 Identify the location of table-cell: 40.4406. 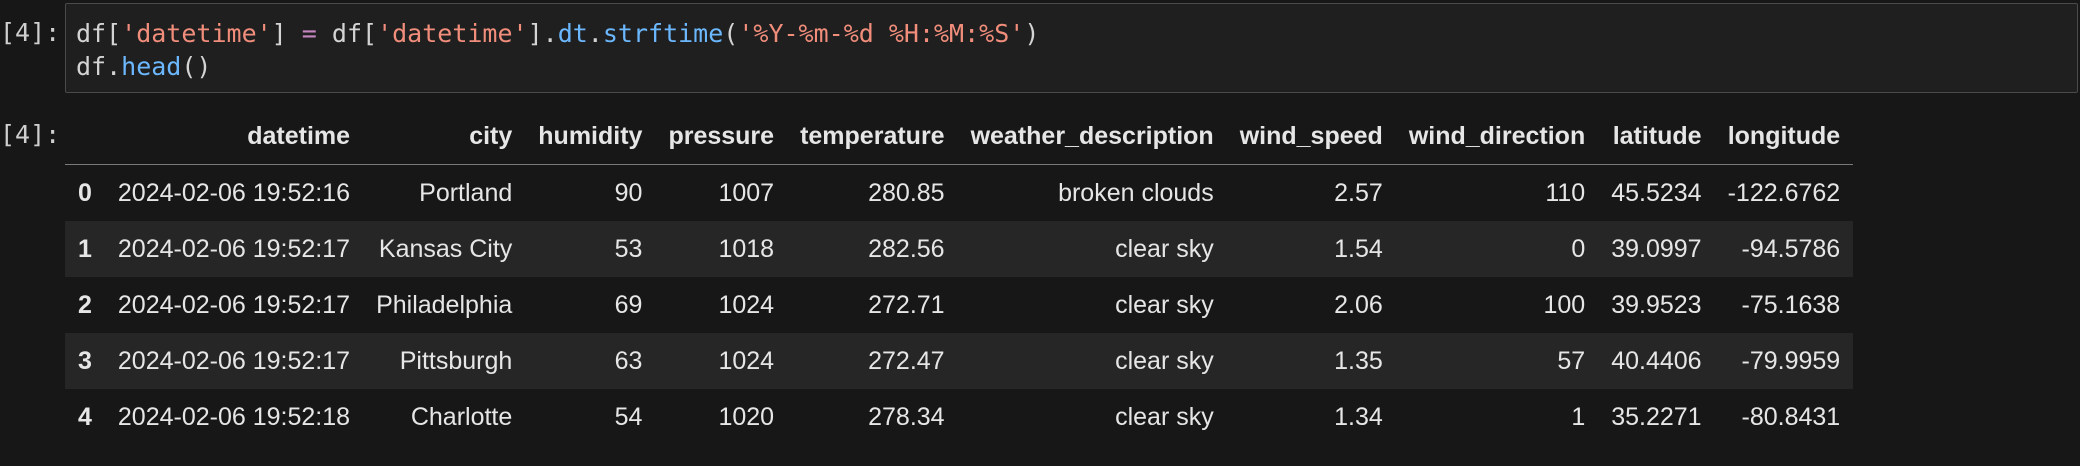
(1656, 360).